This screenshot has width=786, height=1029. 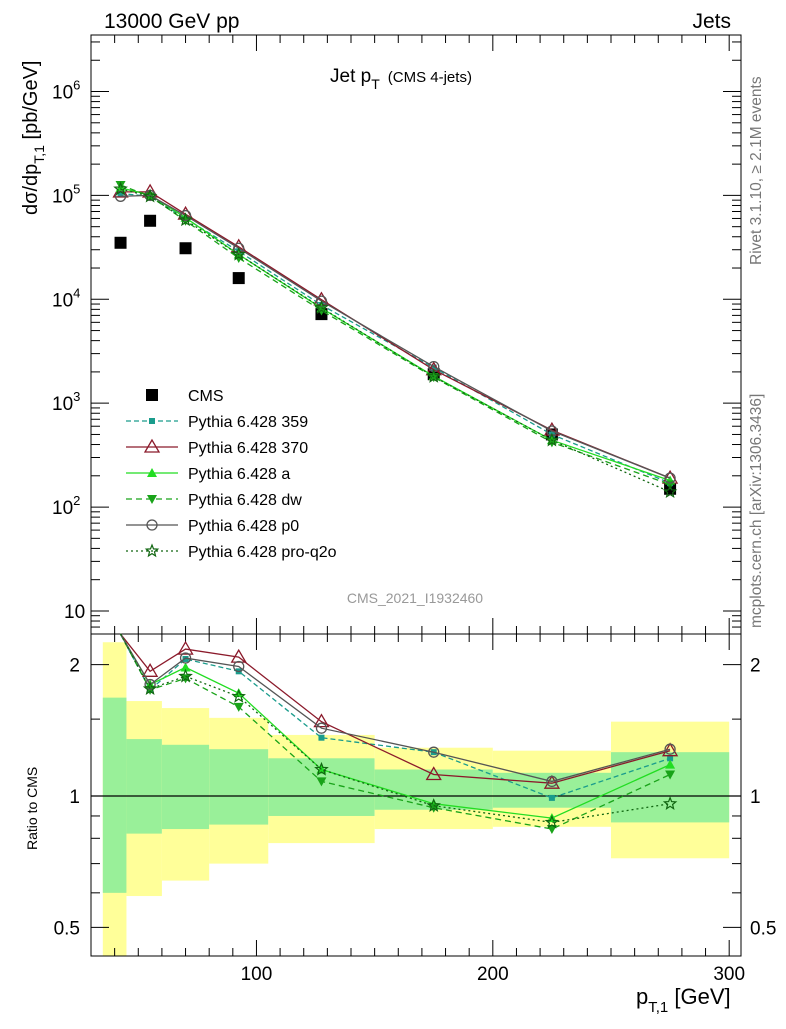 I want to click on legend-item-pa: Pythia 6.428 a, so click(x=208, y=474).